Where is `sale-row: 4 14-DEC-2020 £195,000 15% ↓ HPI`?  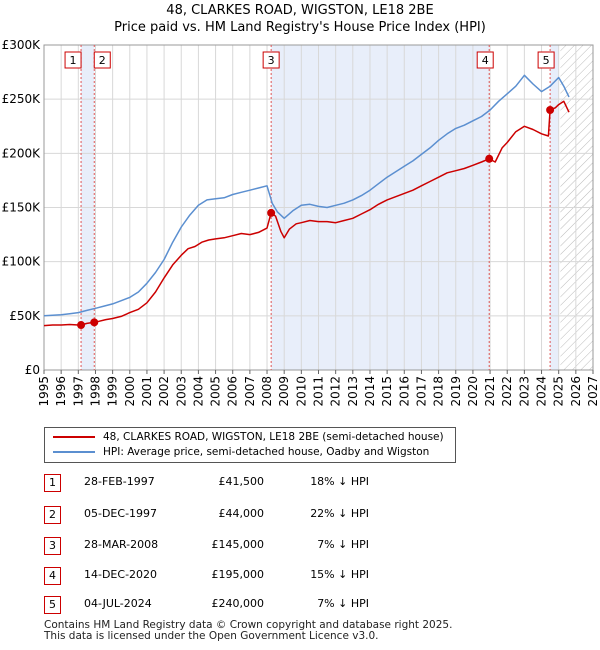 sale-row: 4 14-DEC-2020 £195,000 15% ↓ HPI is located at coordinates (244, 576).